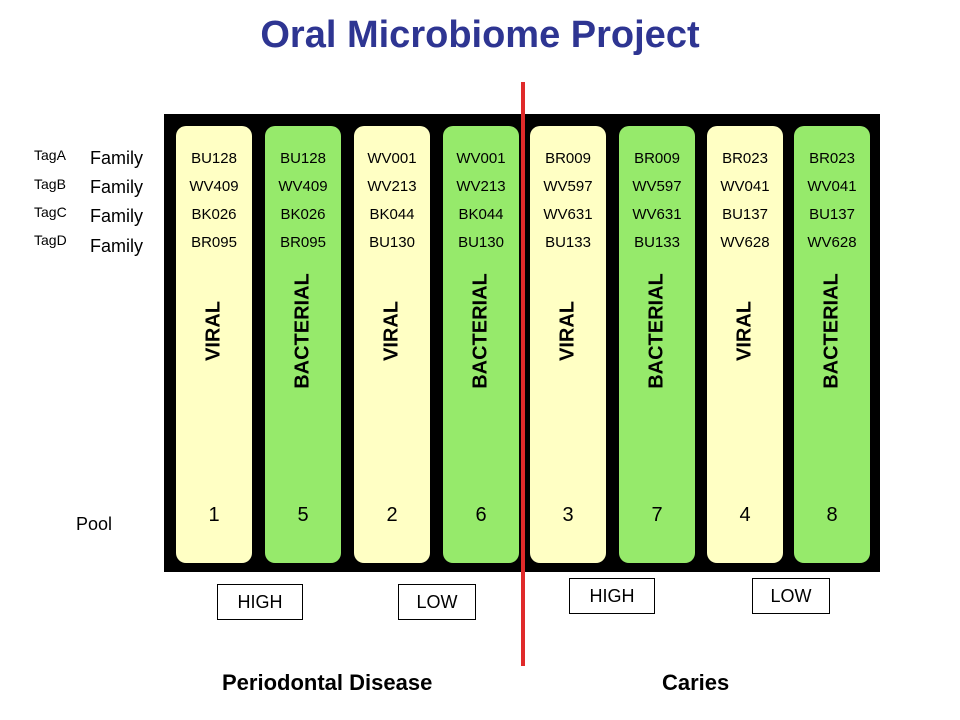 The height and width of the screenshot is (720, 960). I want to click on pool-label: Pool, so click(94, 524).